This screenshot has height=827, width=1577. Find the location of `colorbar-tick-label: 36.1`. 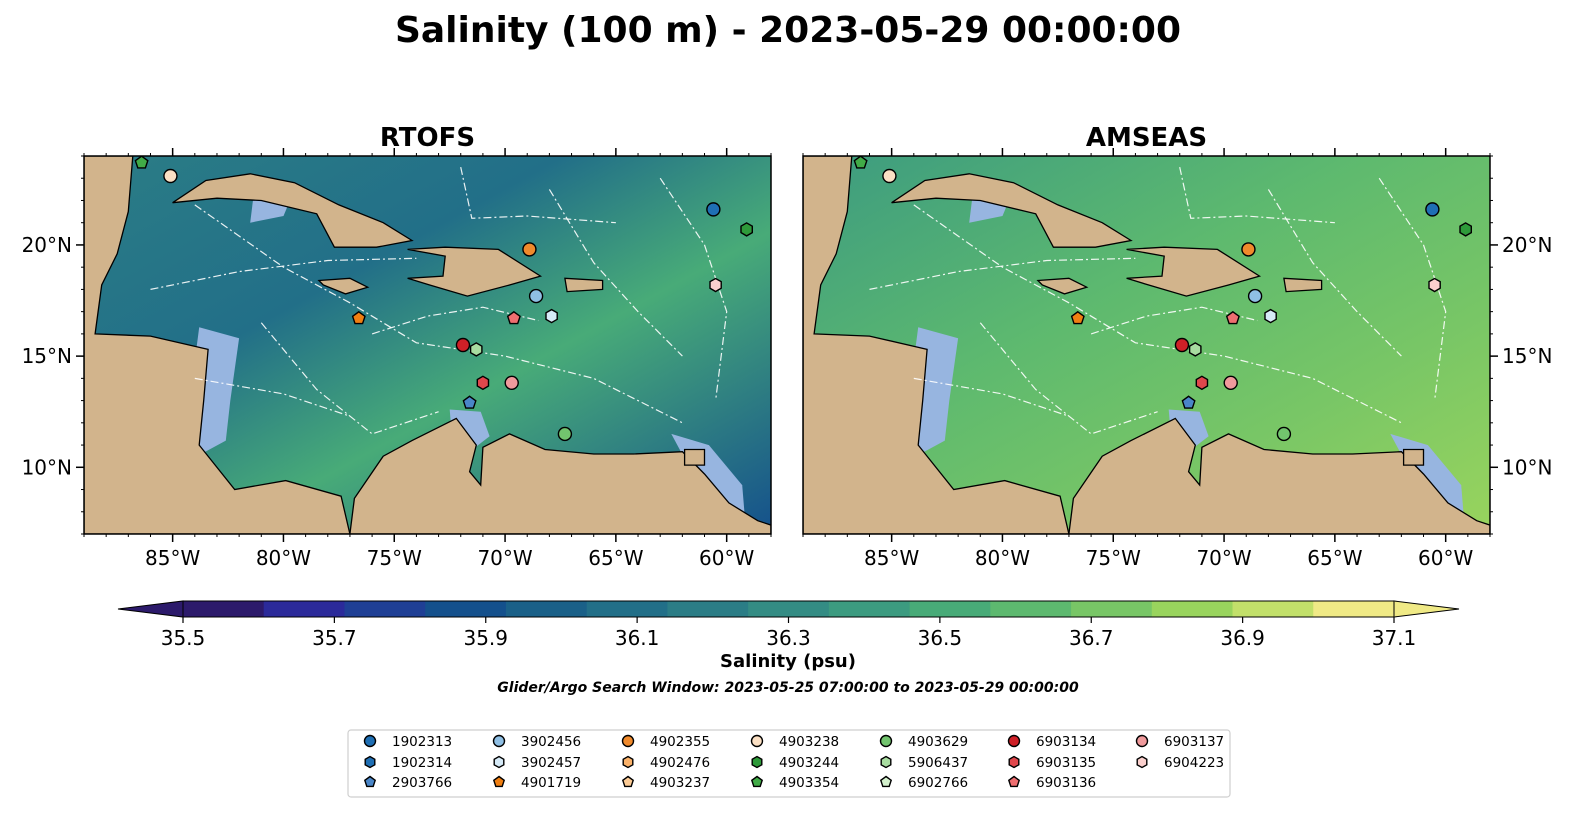

colorbar-tick-label: 36.1 is located at coordinates (637, 638).